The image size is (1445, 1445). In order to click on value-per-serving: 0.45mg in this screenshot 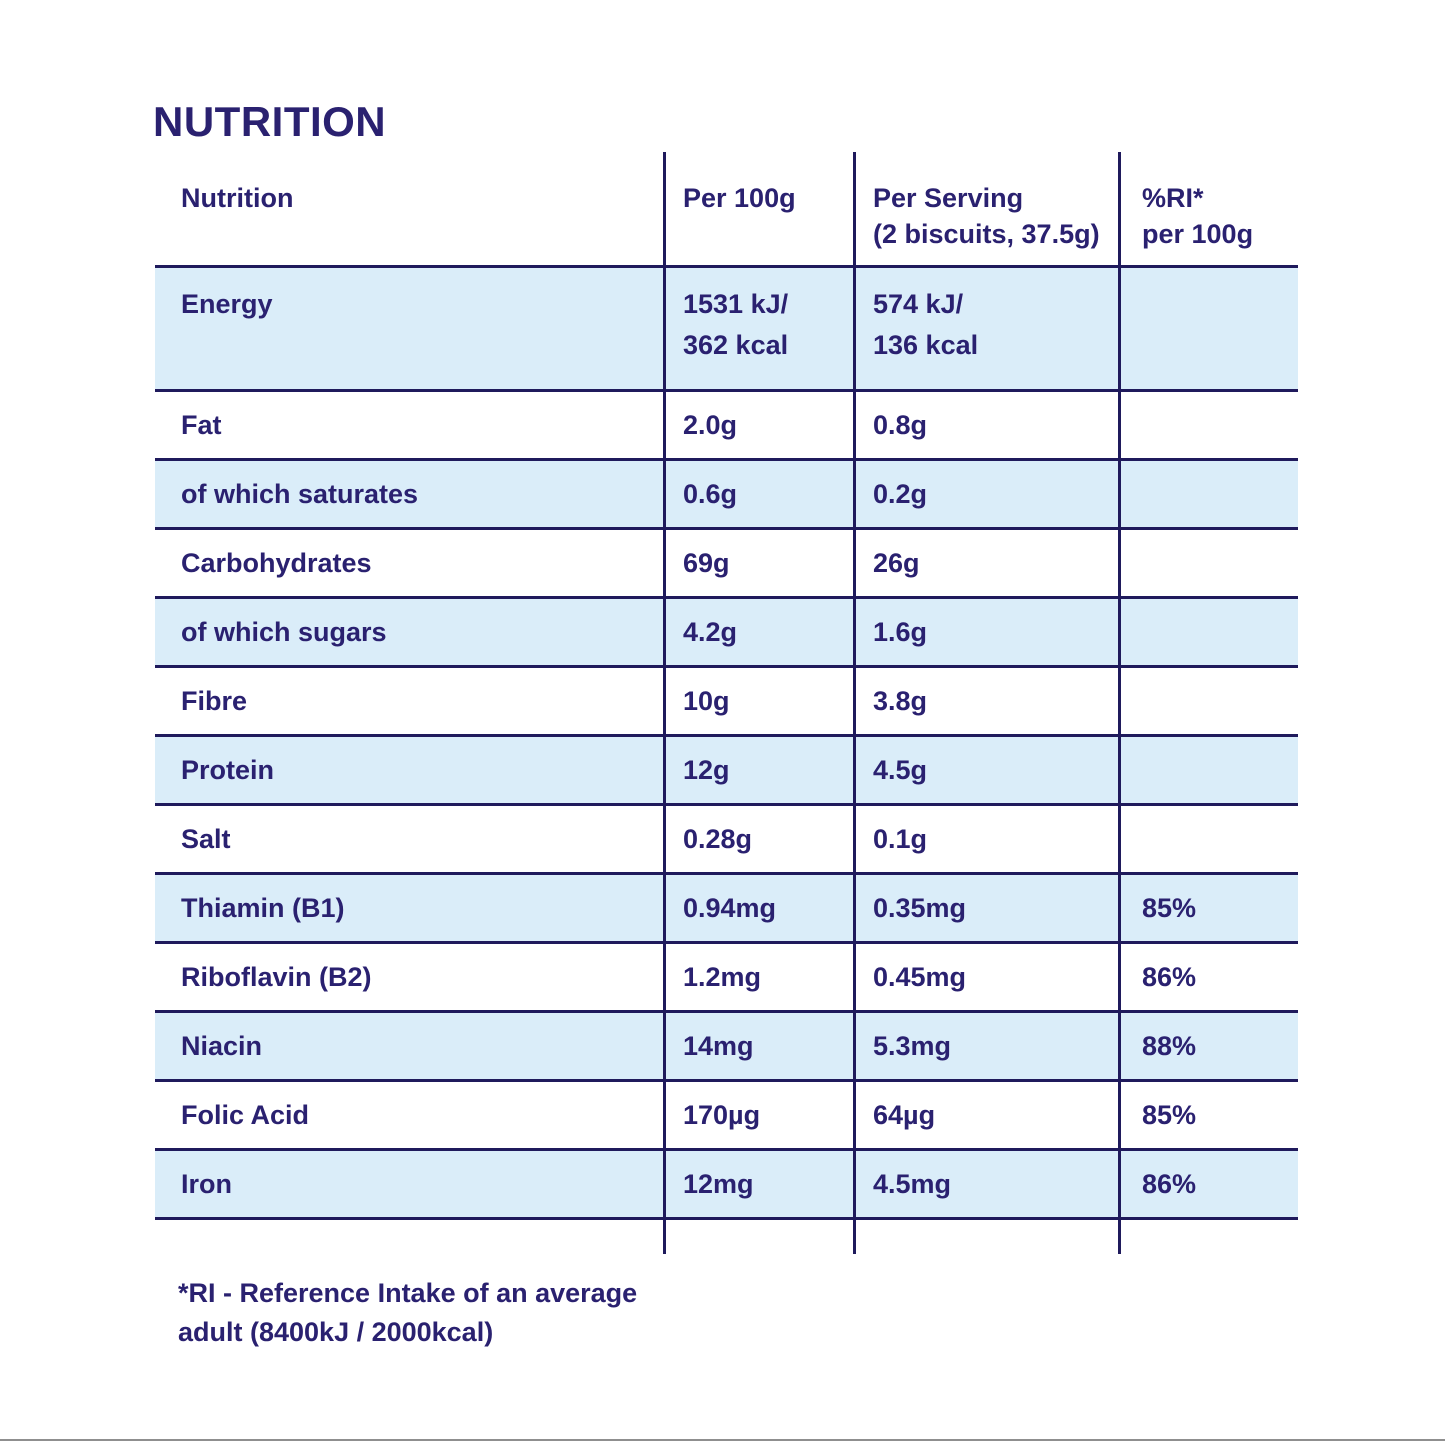, I will do `click(920, 977)`.